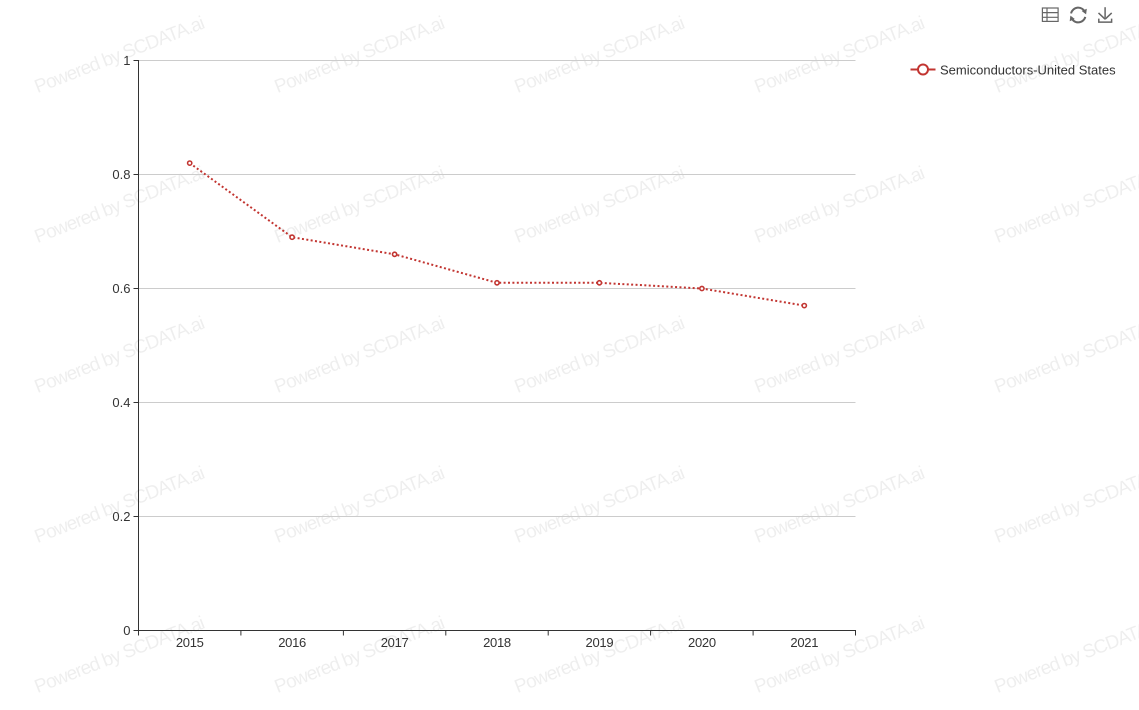 This screenshot has width=1139, height=710. I want to click on svg-text: 2020, so click(702, 642).